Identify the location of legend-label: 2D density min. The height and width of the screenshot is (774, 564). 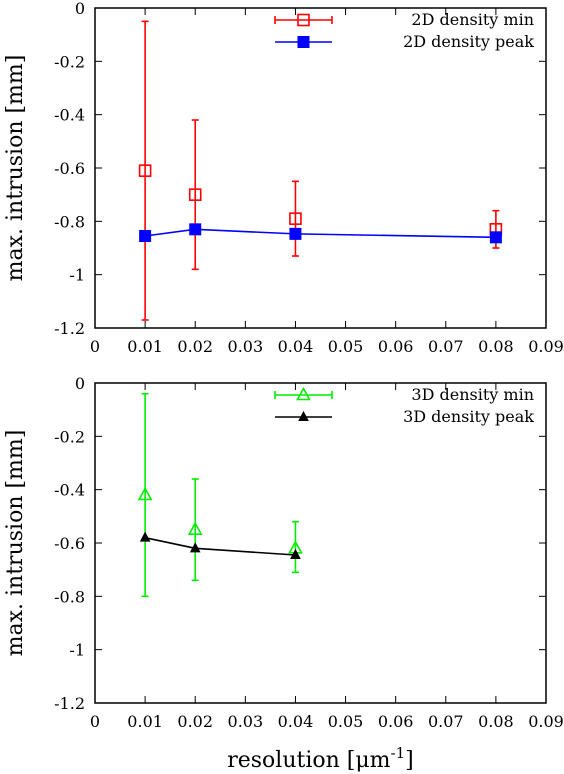
(472, 19).